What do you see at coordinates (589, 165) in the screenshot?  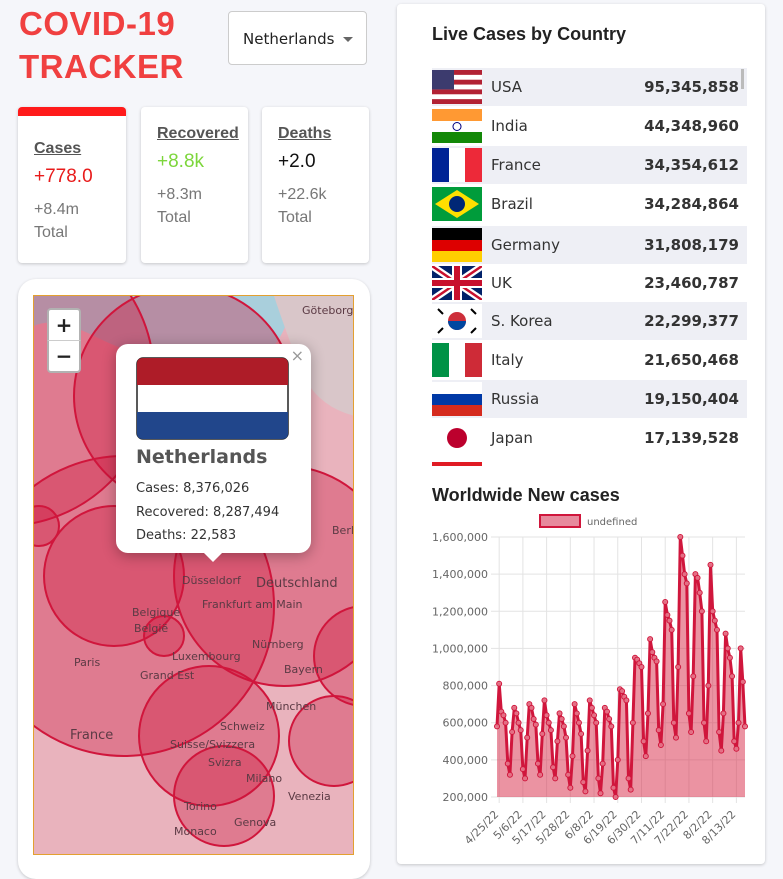 I see `table-row: France 34,354,612` at bounding box center [589, 165].